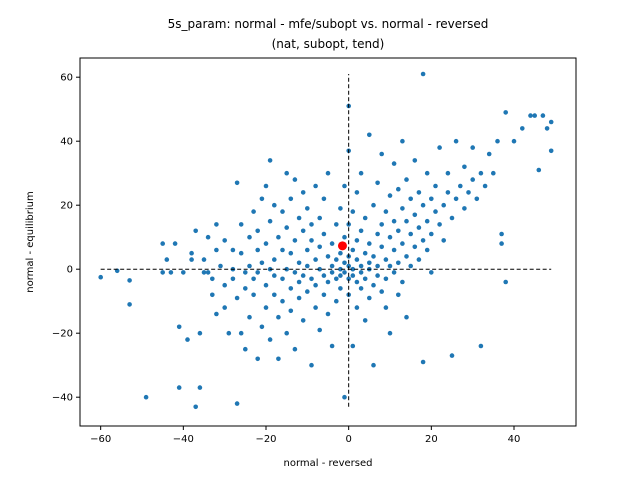 The height and width of the screenshot is (480, 640). Describe the element at coordinates (62, 398) in the screenshot. I see `y-tick-label: −40` at that location.